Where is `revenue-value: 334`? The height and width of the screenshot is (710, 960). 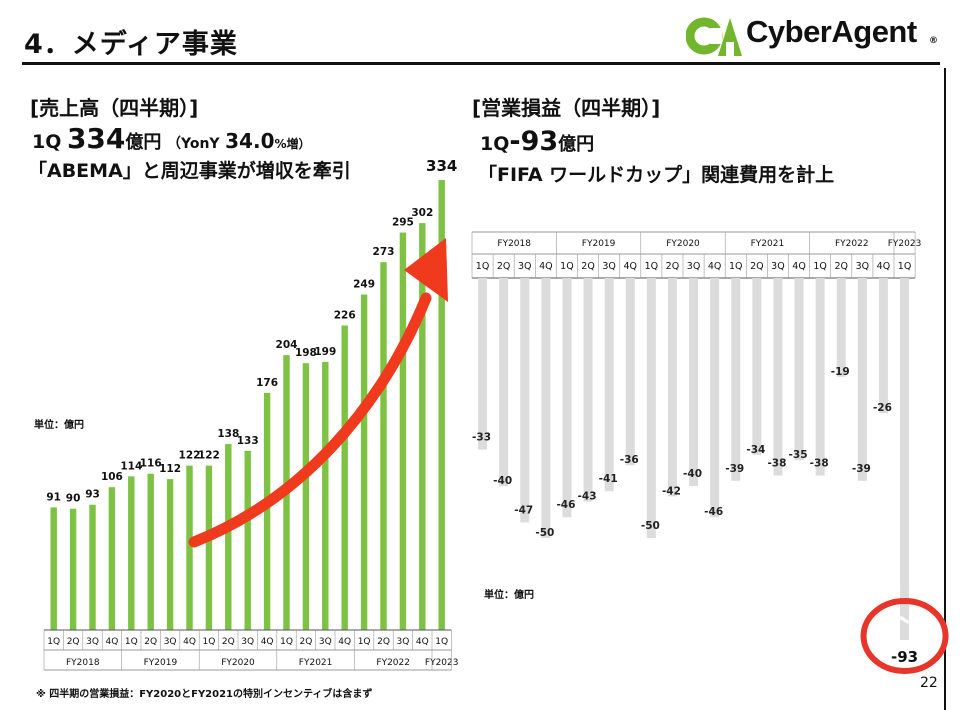
revenue-value: 334 is located at coordinates (96, 138).